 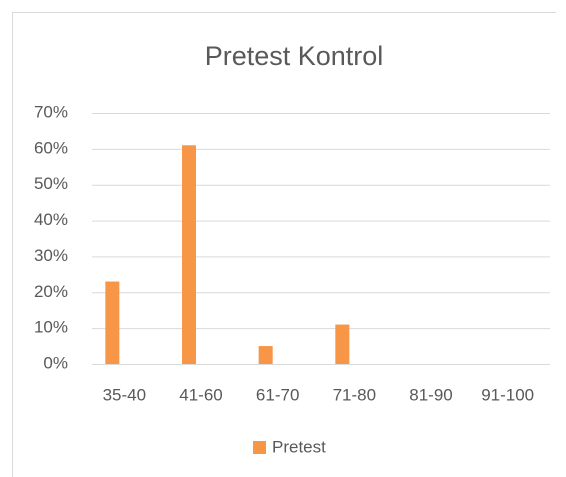 What do you see at coordinates (277, 394) in the screenshot?
I see `x-tick-label: 61-70` at bounding box center [277, 394].